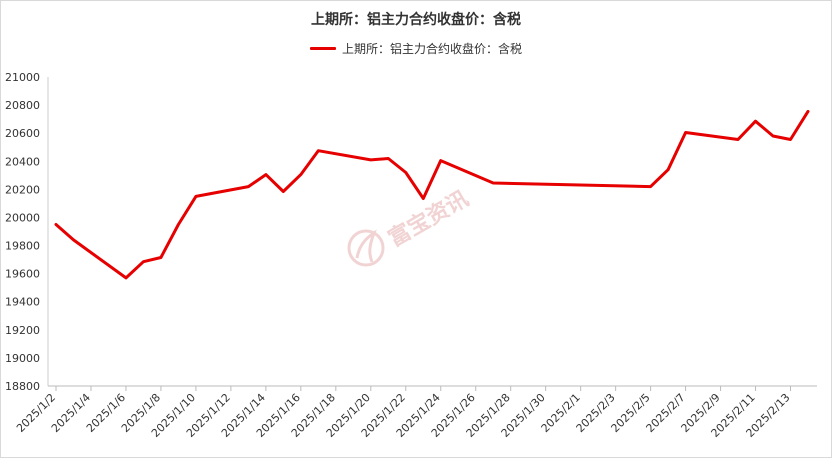 The width and height of the screenshot is (832, 458). Describe the element at coordinates (431, 49) in the screenshot. I see `legend-label: 上期所：铝主力合约收盘价：含税` at that location.